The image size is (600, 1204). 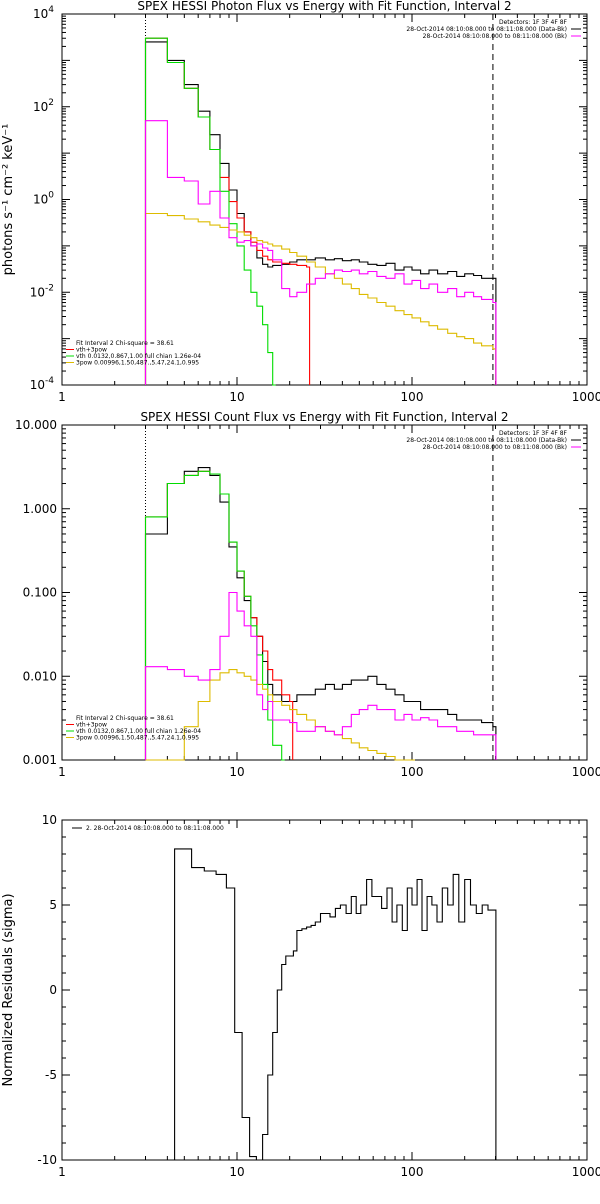 I want to click on y-tick-label: -10, so click(x=47, y=1160).